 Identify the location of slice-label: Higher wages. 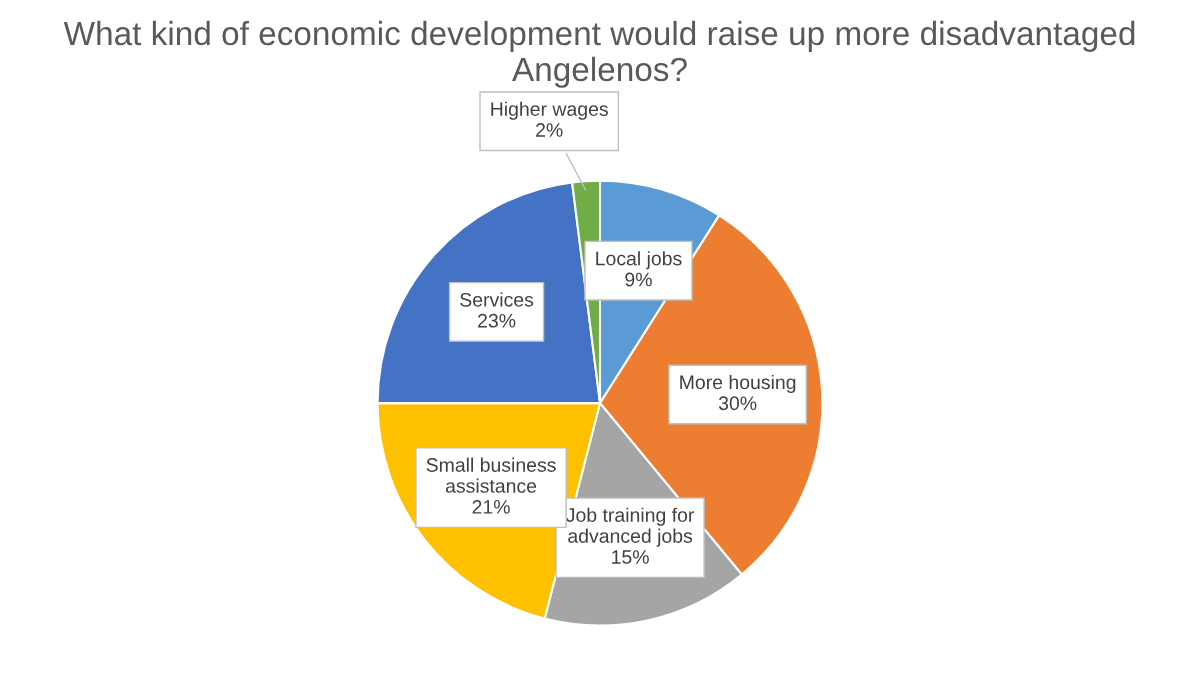
(549, 110).